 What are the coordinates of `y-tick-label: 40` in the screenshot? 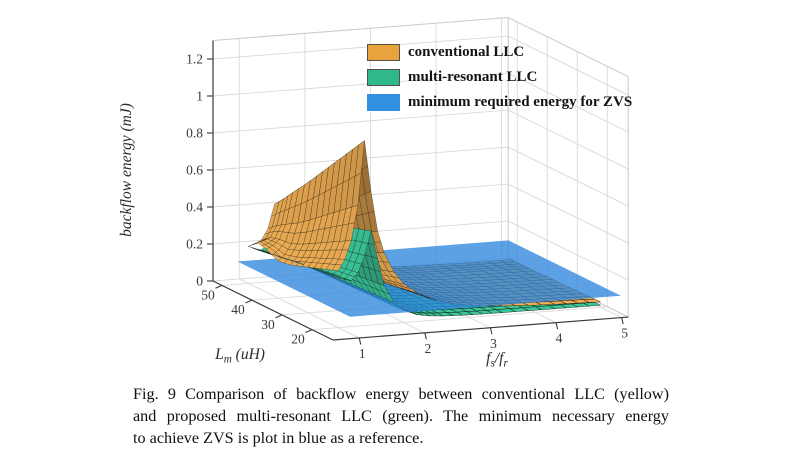 It's located at (238, 309).